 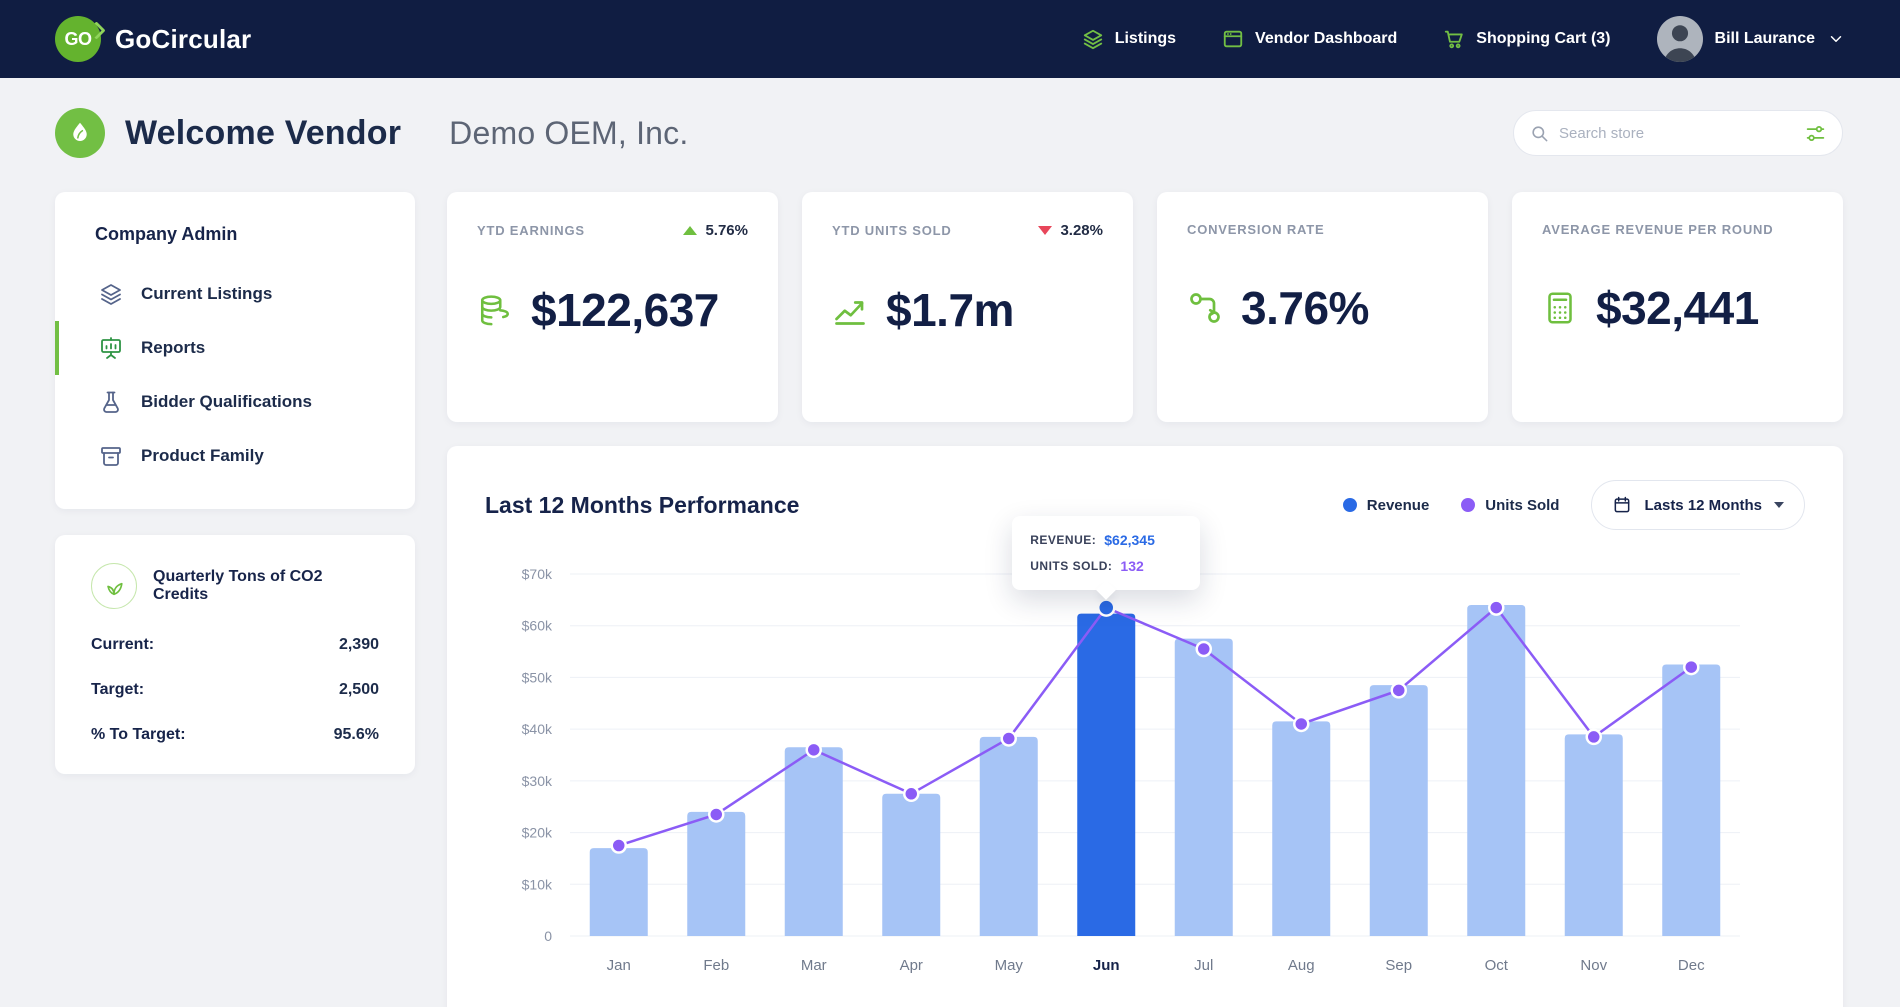 I want to click on stat-label: AVERAGE REVENUE PER ROUND, so click(x=1658, y=229).